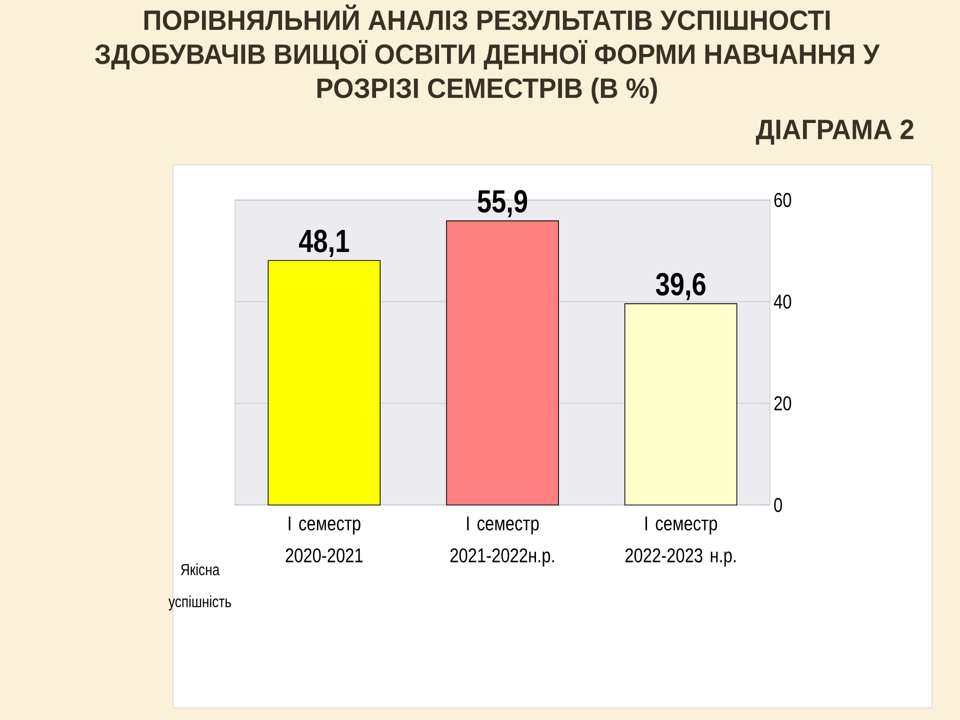 This screenshot has height=720, width=960. What do you see at coordinates (778, 505) in the screenshot?
I see `y-tick-label: 0` at bounding box center [778, 505].